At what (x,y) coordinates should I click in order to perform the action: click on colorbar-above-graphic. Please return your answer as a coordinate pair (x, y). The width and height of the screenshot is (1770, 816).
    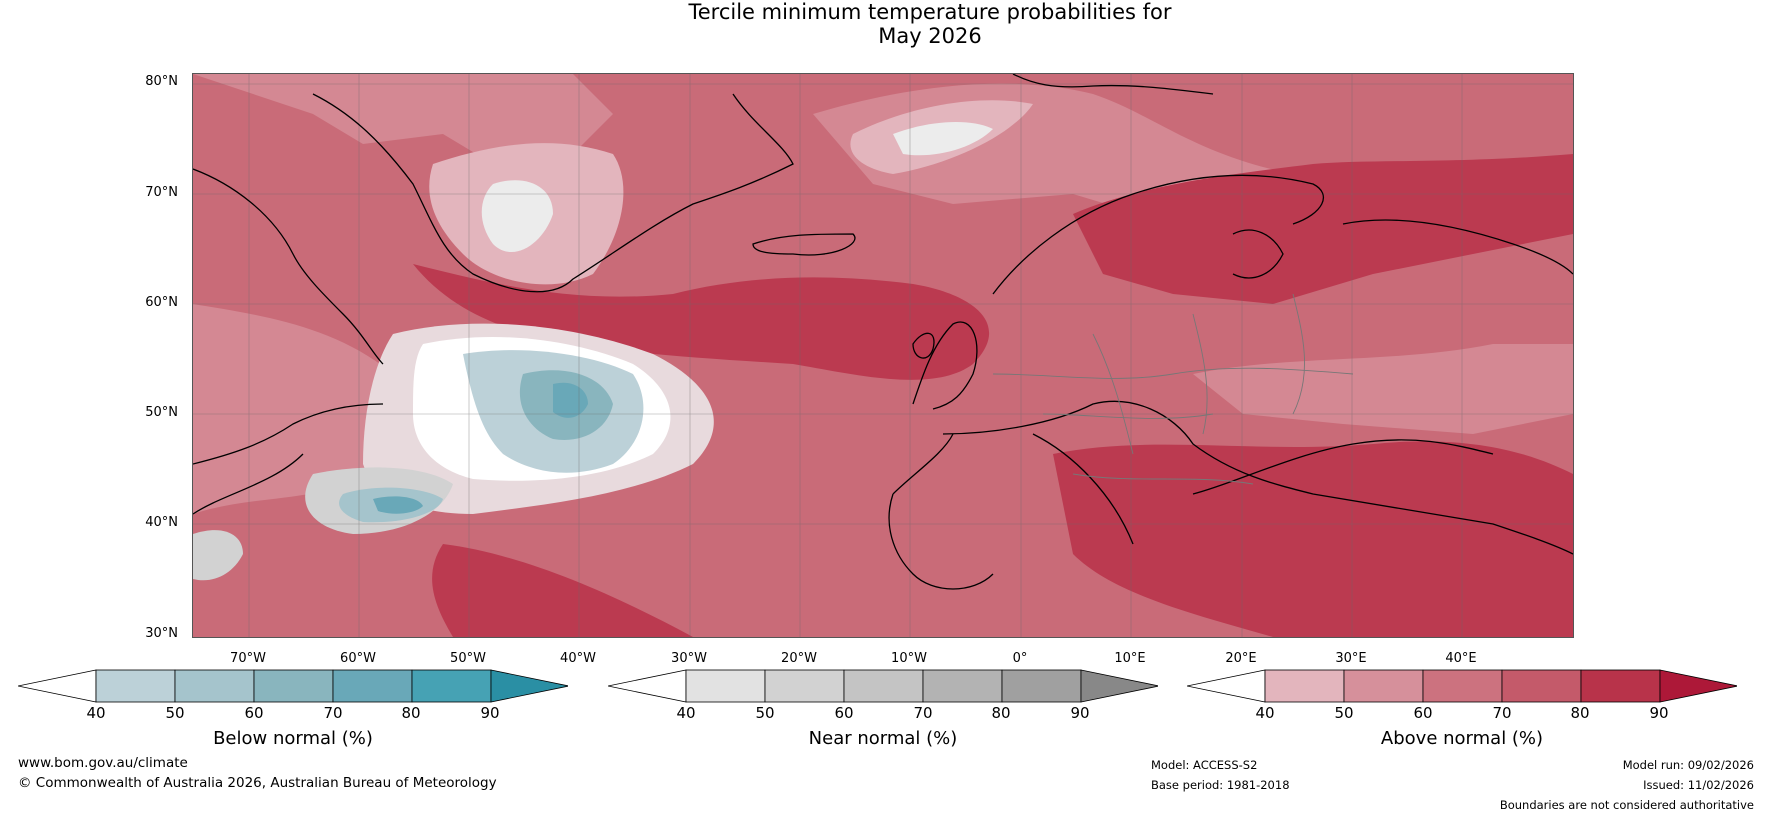
    Looking at the image, I should click on (1462, 686).